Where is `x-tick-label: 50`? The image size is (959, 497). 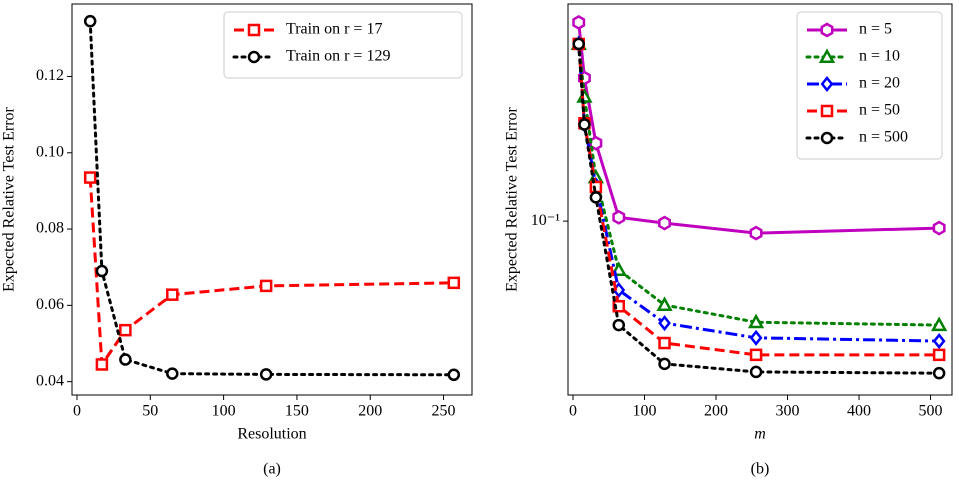 x-tick-label: 50 is located at coordinates (150, 411).